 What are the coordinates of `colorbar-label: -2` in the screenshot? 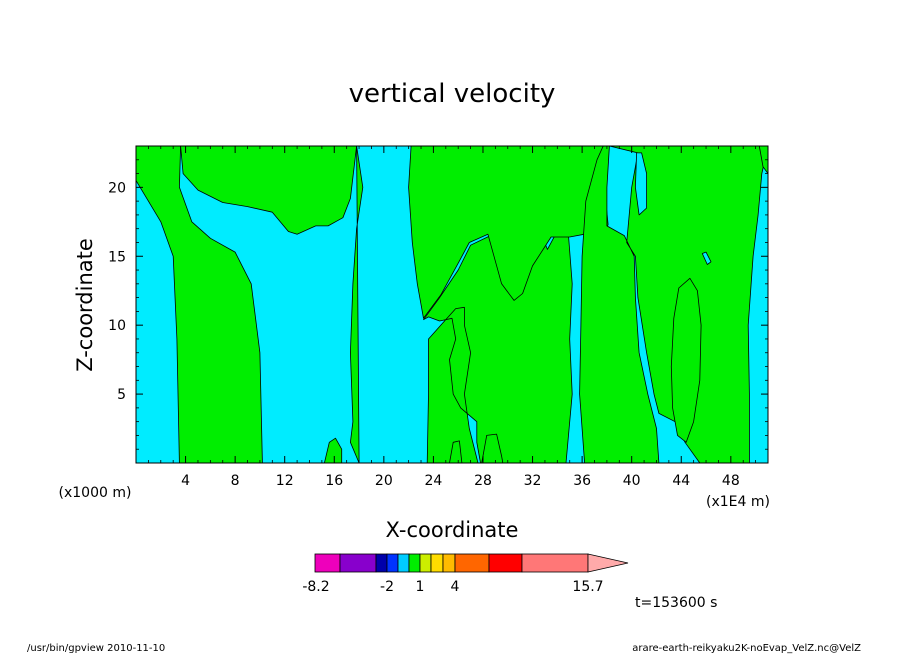 It's located at (387, 587).